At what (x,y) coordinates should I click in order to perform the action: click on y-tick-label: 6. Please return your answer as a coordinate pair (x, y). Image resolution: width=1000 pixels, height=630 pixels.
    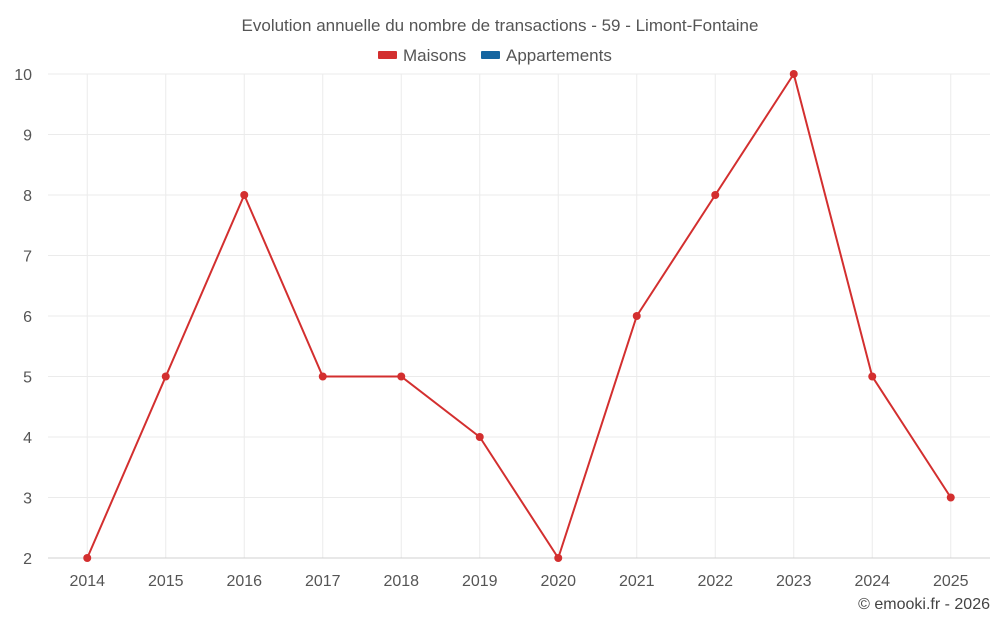
    Looking at the image, I should click on (27, 317).